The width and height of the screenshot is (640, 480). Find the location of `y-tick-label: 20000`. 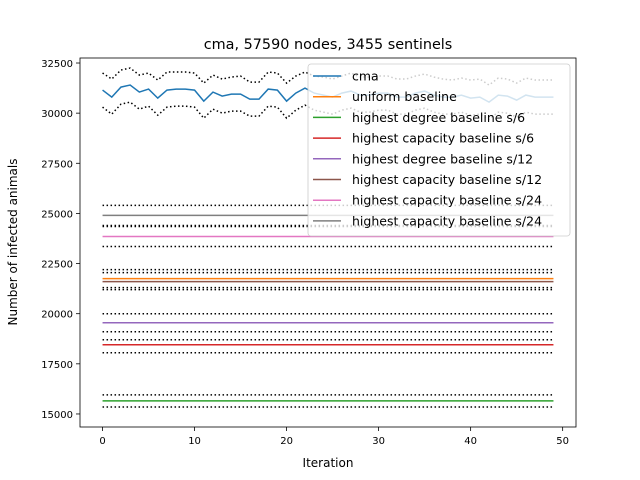

y-tick-label: 20000 is located at coordinates (57, 315).